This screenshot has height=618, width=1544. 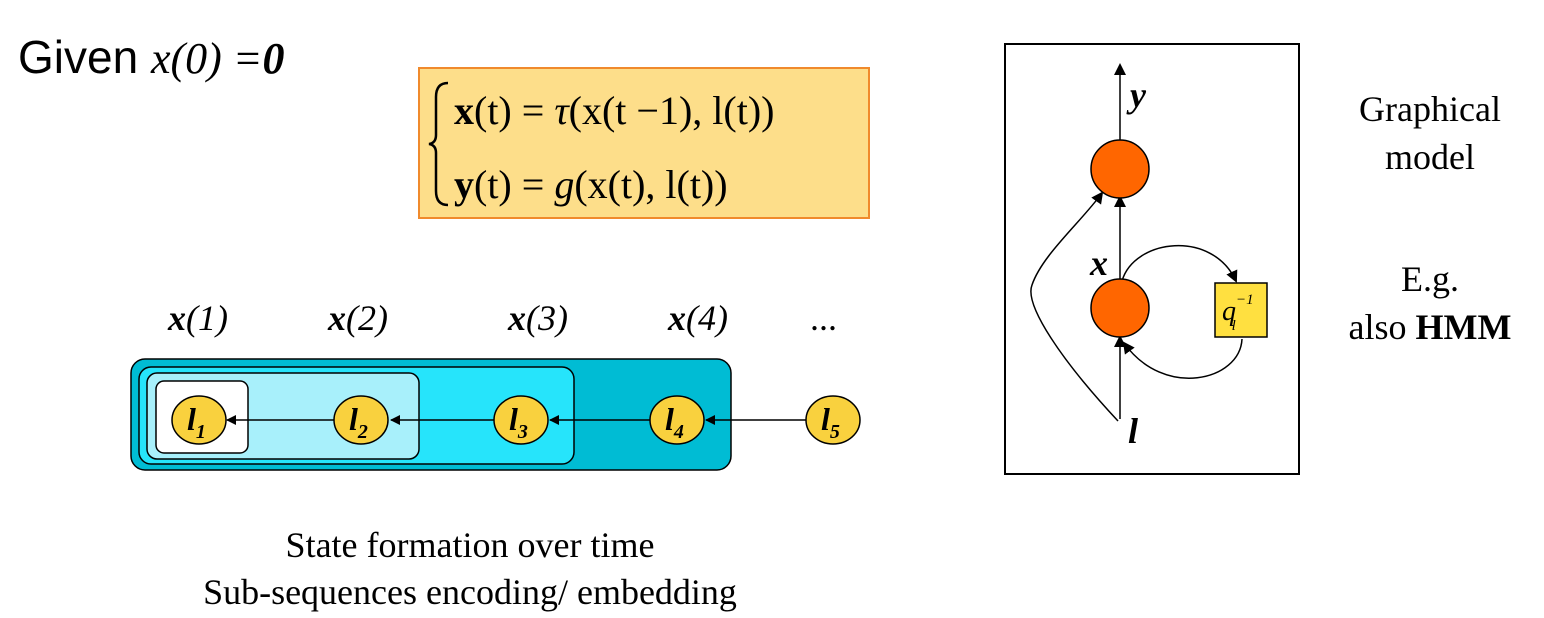 I want to click on eq2-fn: g, so click(x=564, y=184).